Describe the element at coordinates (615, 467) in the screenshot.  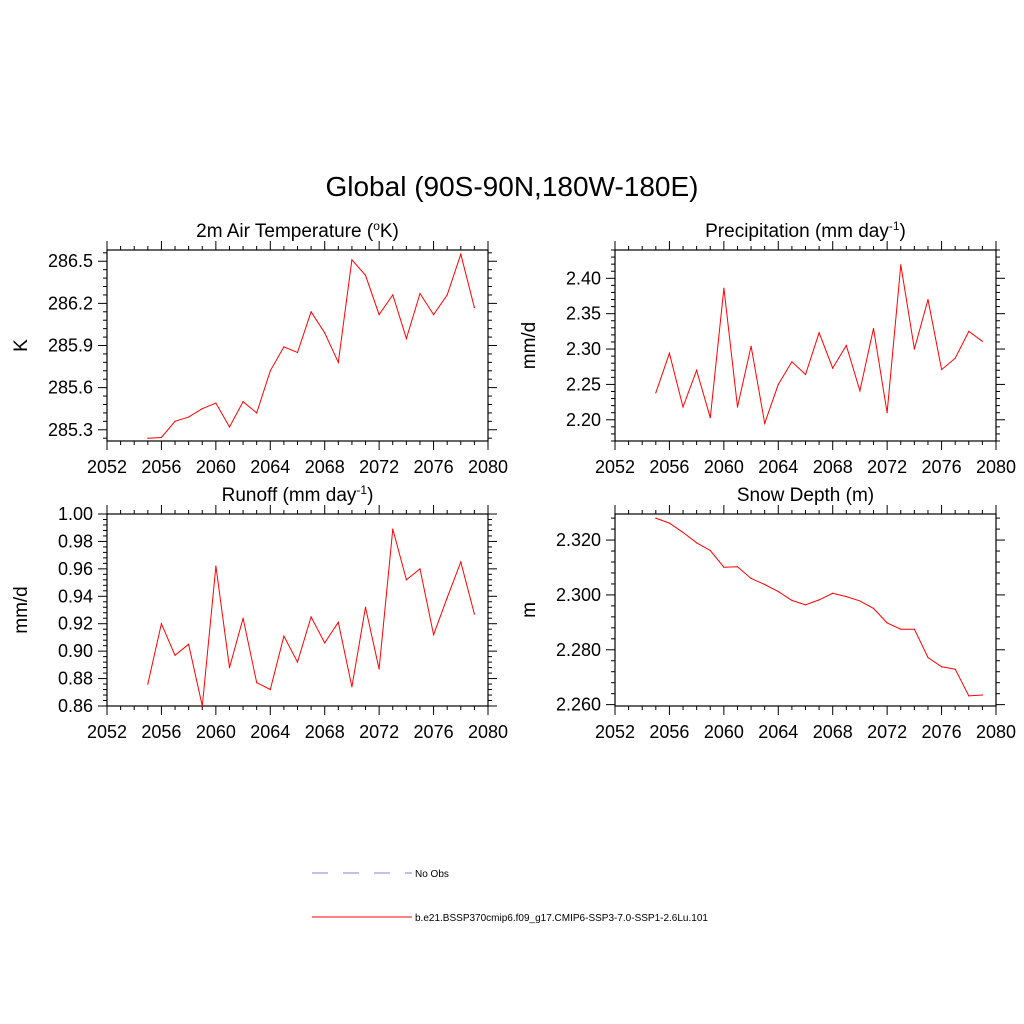
I see `x-tick-label: 2052` at that location.